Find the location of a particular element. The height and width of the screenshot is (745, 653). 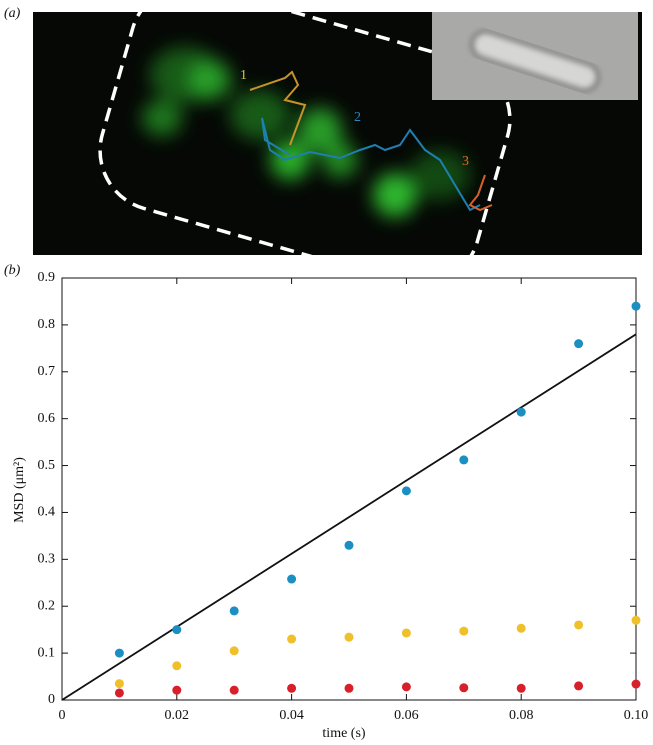

track-label: 2 is located at coordinates (357, 117).